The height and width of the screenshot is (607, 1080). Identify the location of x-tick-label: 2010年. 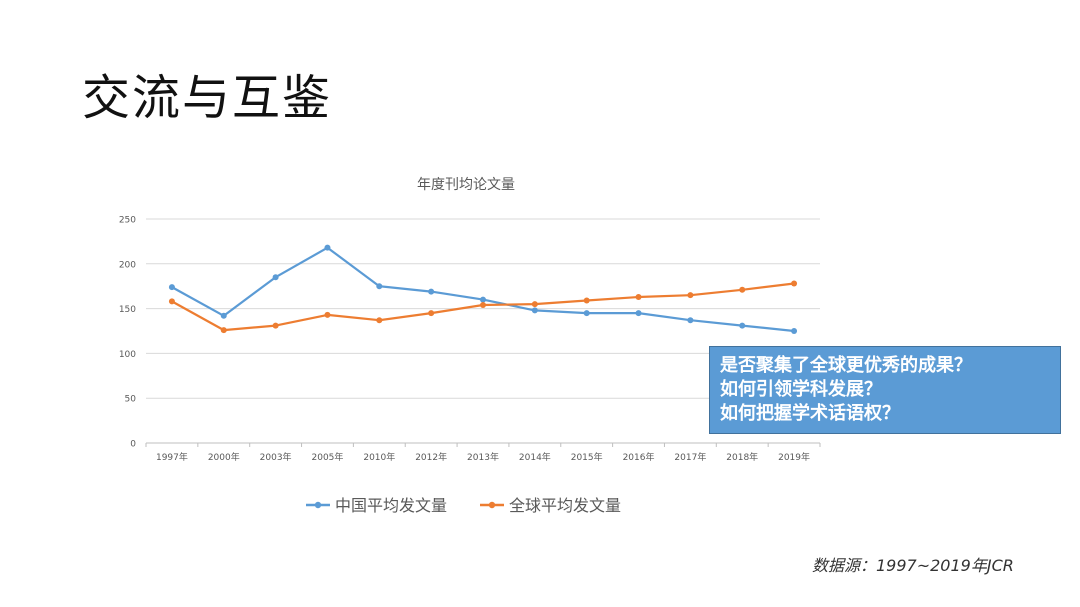
(379, 457).